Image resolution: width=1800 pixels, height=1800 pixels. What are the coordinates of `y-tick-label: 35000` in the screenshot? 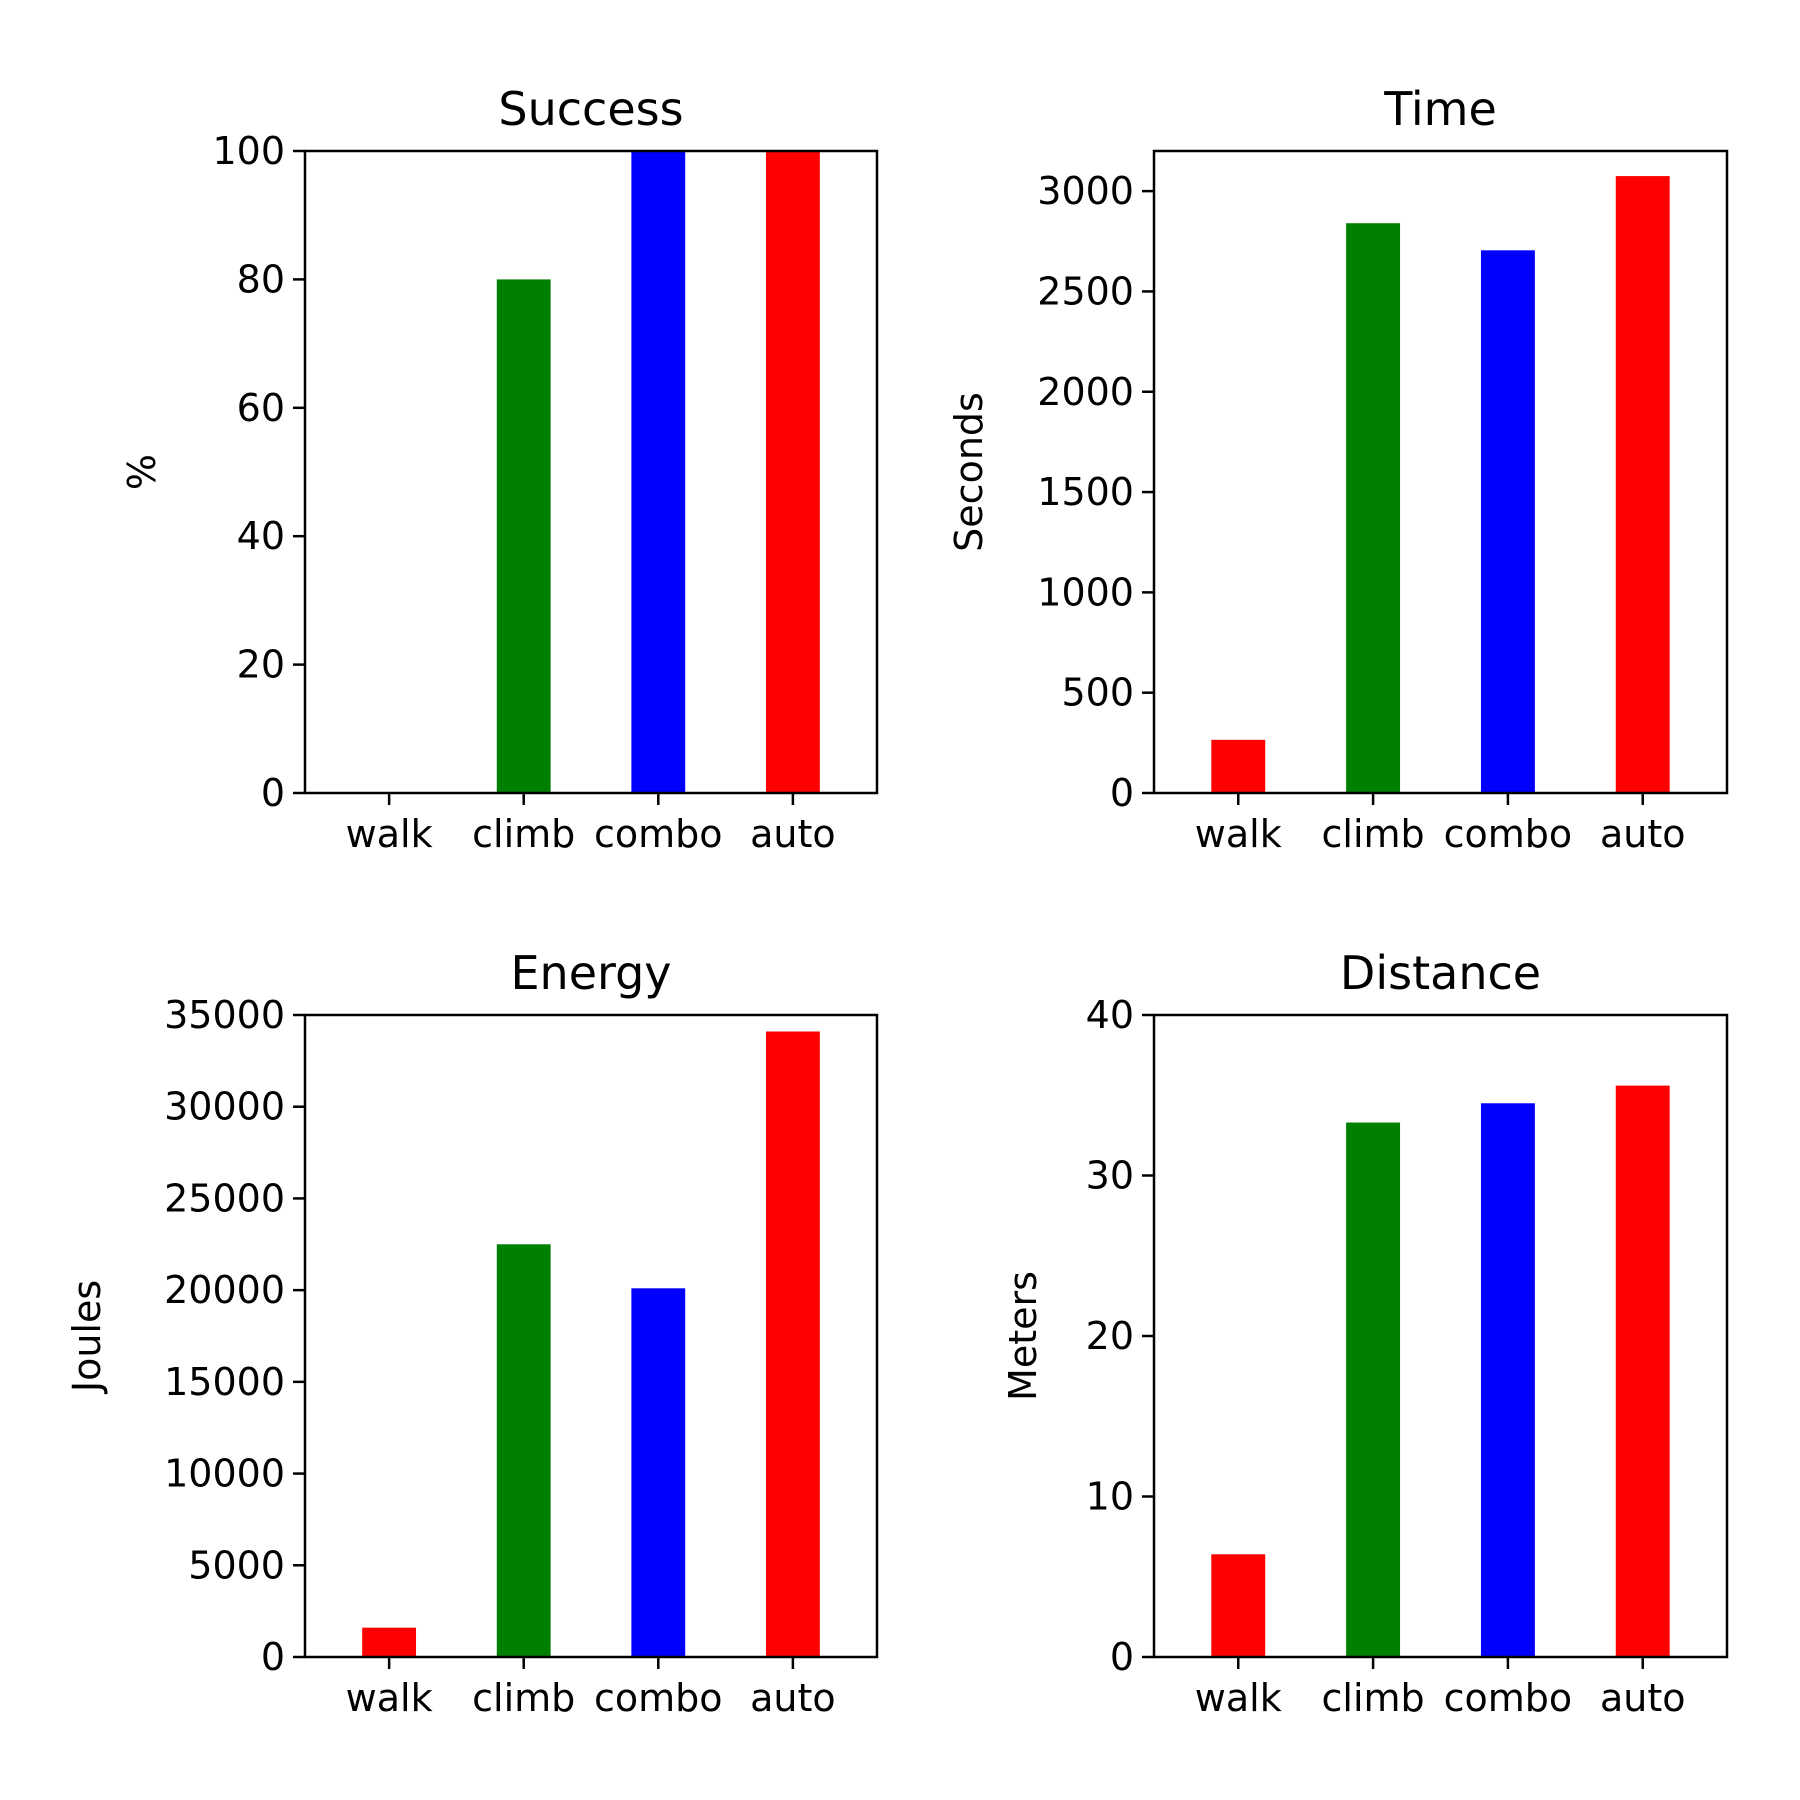 It's located at (224, 1015).